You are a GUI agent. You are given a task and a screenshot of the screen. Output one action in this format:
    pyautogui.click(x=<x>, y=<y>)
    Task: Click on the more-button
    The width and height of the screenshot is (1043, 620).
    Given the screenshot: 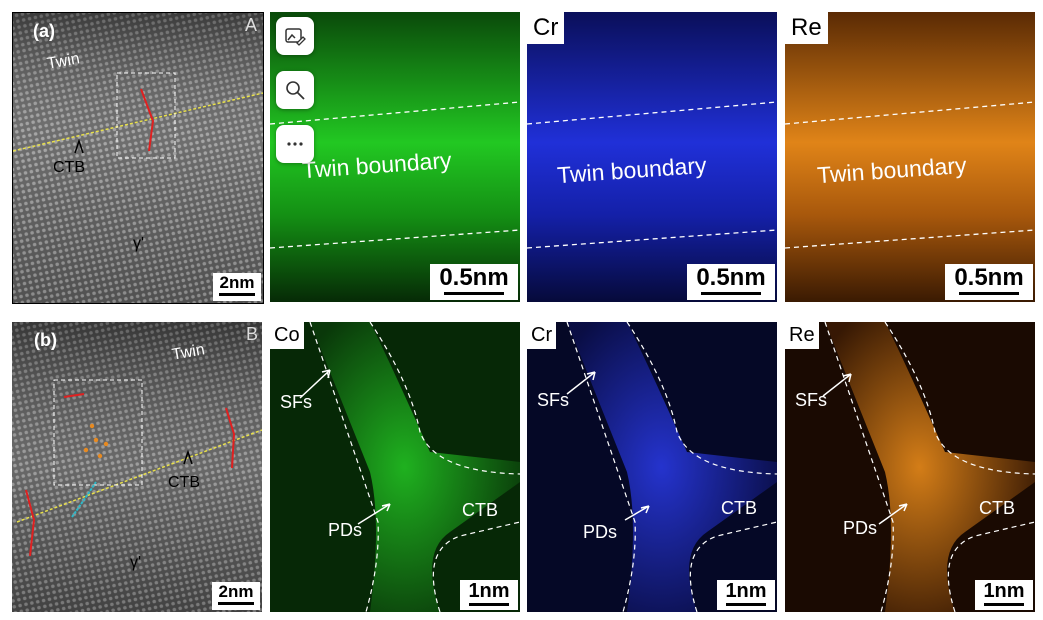 What is the action you would take?
    pyautogui.click(x=295, y=144)
    